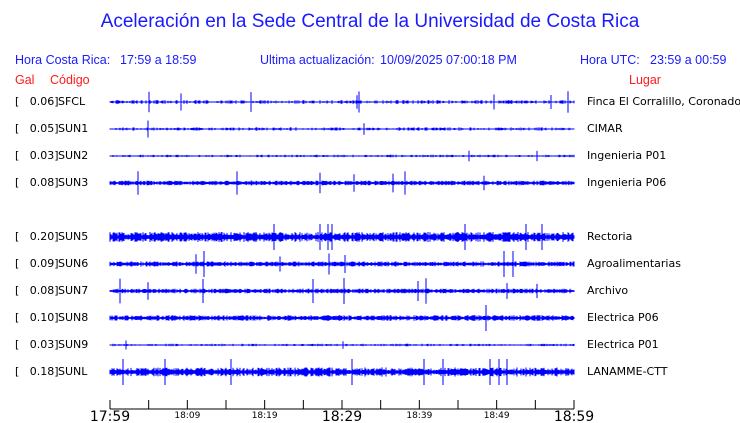 Image resolution: width=740 pixels, height=423 pixels. Describe the element at coordinates (73, 128) in the screenshot. I see `station-code: SUN1` at that location.